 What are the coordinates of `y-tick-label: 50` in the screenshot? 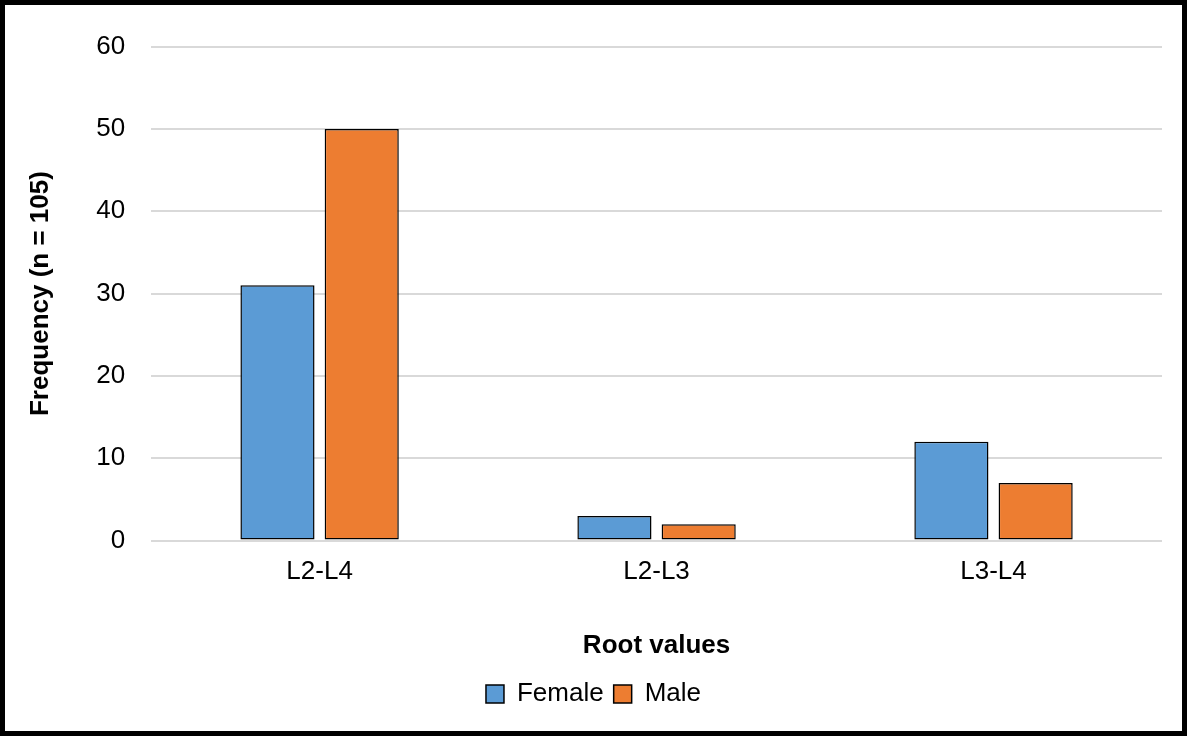 It's located at (111, 127).